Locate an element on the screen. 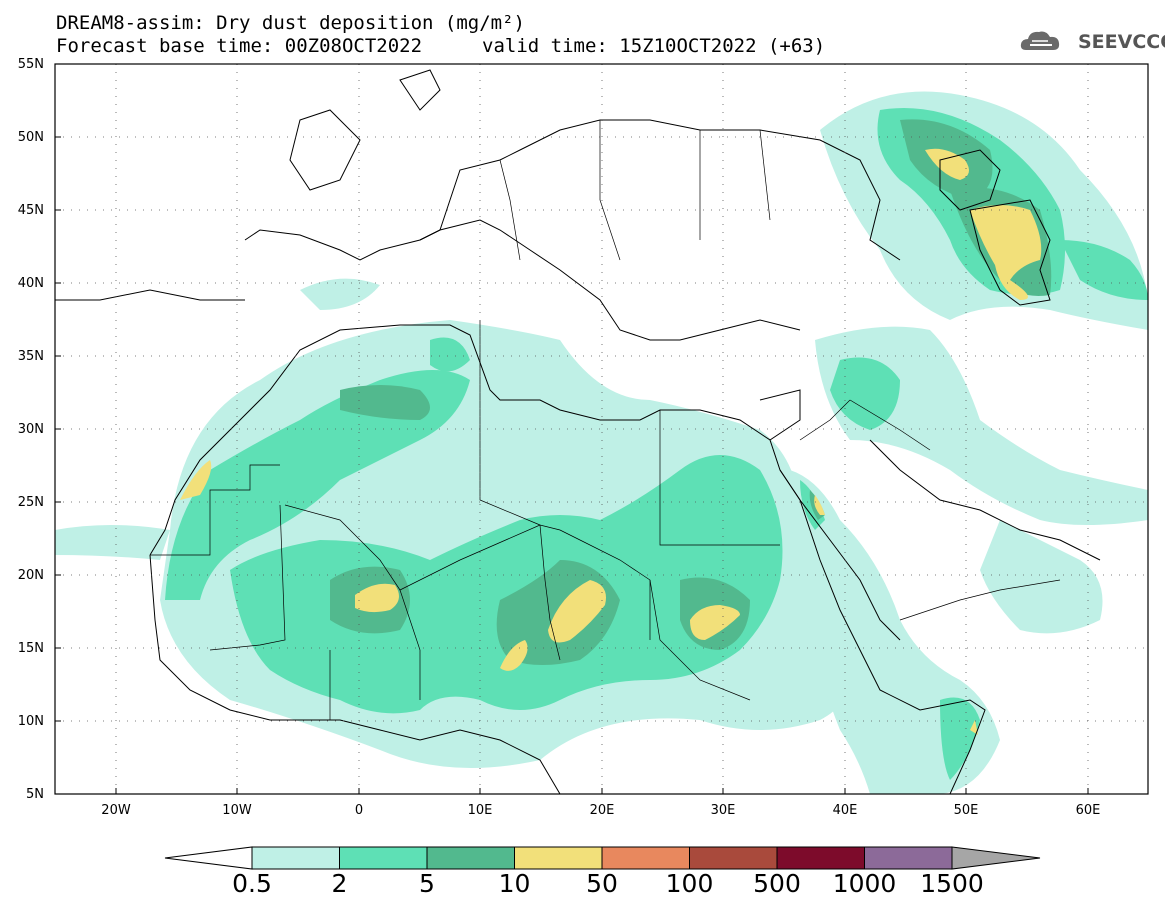 This screenshot has height=907, width=1165. colorbar-level-label: 500 is located at coordinates (777, 883).